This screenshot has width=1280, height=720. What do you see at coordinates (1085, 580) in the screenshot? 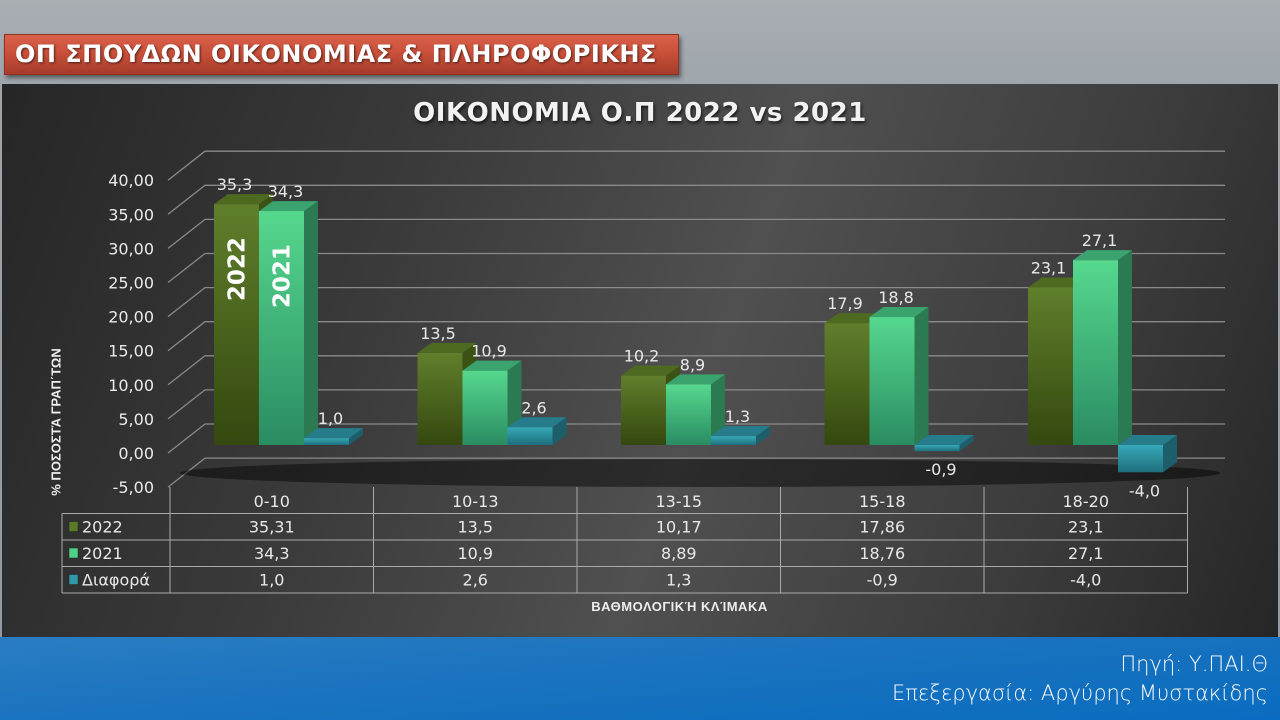
I see `table-cell: -4,0` at bounding box center [1085, 580].